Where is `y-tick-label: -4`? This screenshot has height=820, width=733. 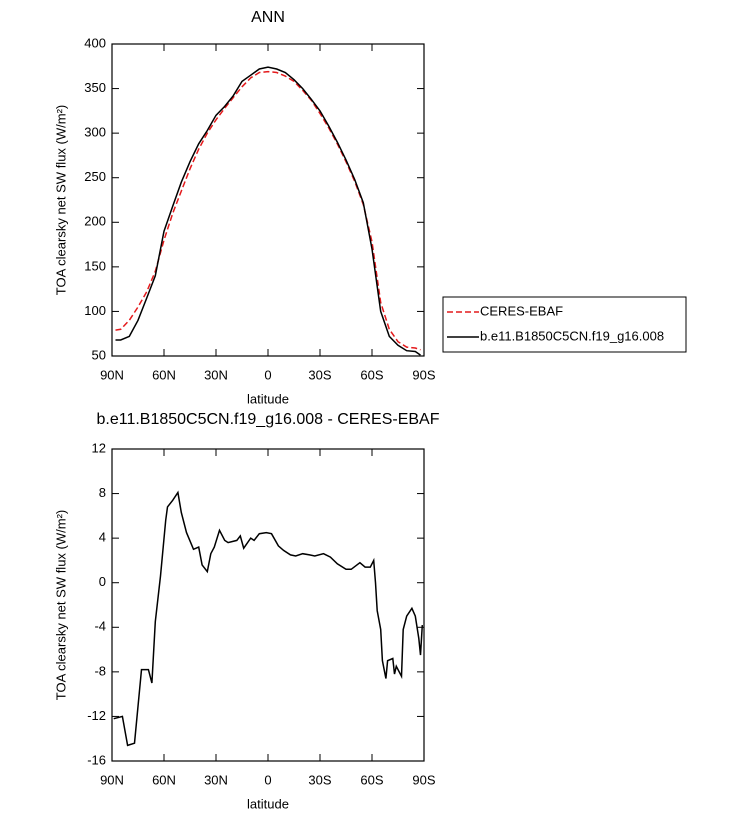 y-tick-label: -4 is located at coordinates (100, 626).